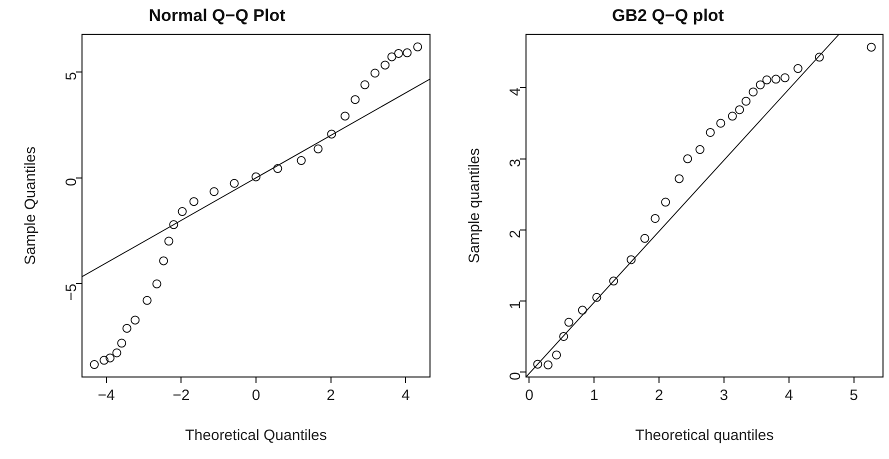  Describe the element at coordinates (515, 92) in the screenshot. I see `y-tick-label: 4` at that location.